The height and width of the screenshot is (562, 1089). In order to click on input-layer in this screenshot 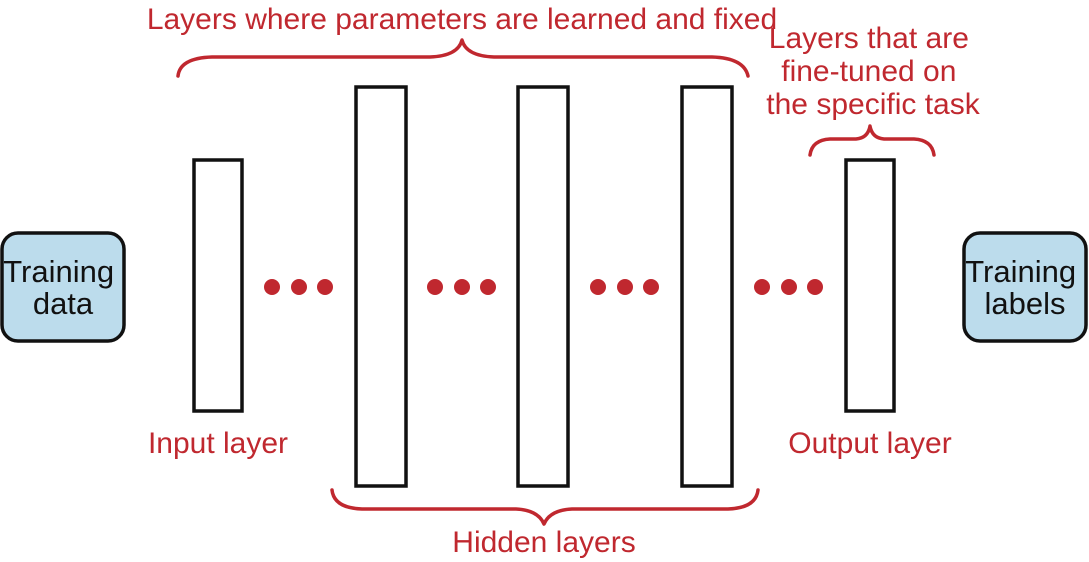, I will do `click(218, 285)`.